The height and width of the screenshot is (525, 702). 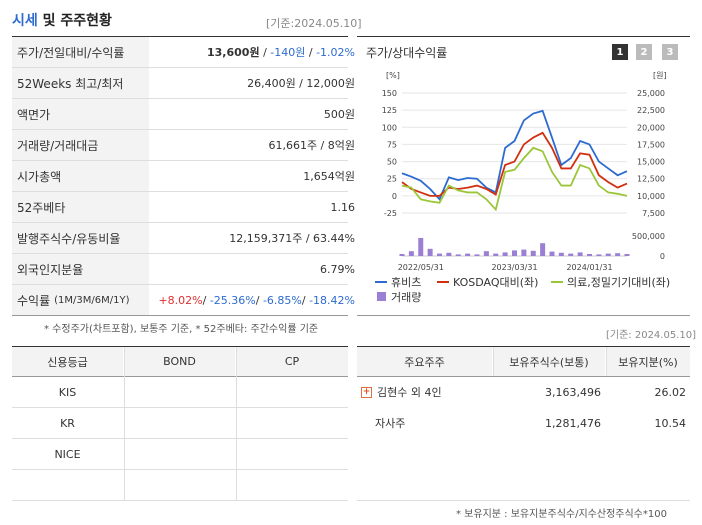 I want to click on quote-row-label-text: 주가/전일대비/수익률, so click(x=71, y=52).